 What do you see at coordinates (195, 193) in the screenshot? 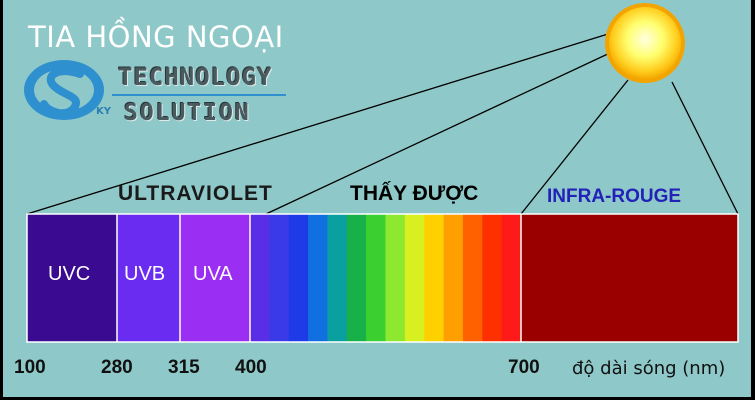
I see `ultraviolet-label: ULTRAVIOLET` at bounding box center [195, 193].